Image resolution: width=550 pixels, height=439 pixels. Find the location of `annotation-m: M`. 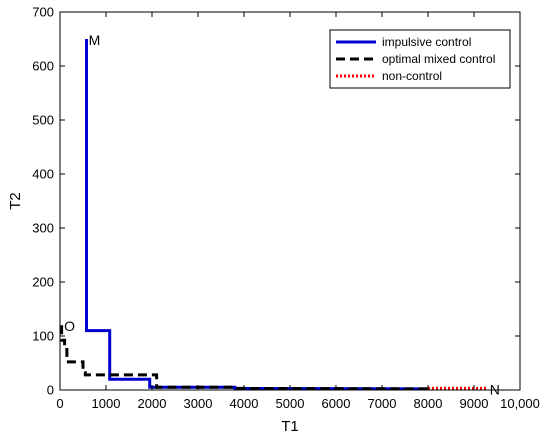

annotation-m: M is located at coordinates (95, 40).